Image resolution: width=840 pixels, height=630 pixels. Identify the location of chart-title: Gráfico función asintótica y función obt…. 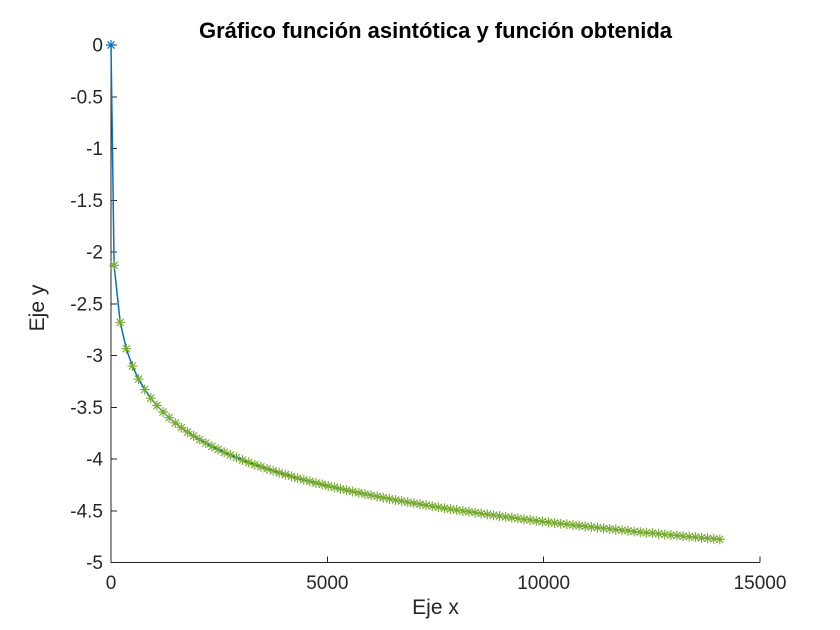
(435, 30).